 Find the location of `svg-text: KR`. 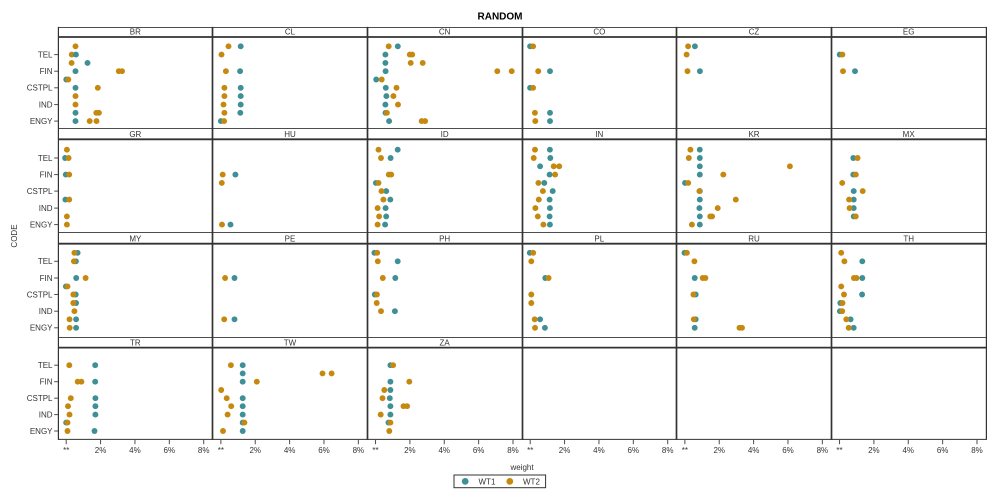

svg-text: KR is located at coordinates (753, 134).